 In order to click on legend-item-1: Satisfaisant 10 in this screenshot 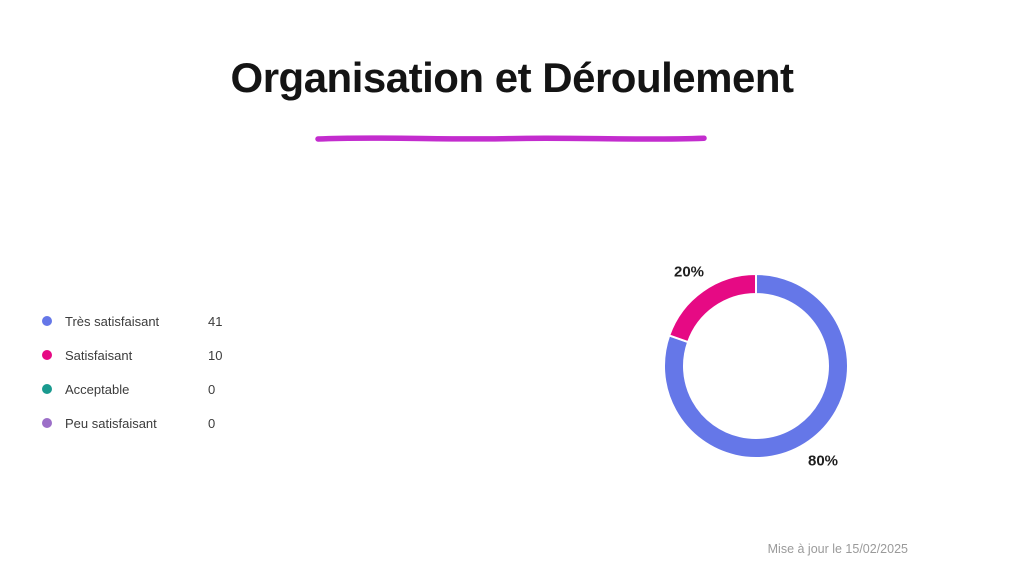, I will do `click(132, 355)`.